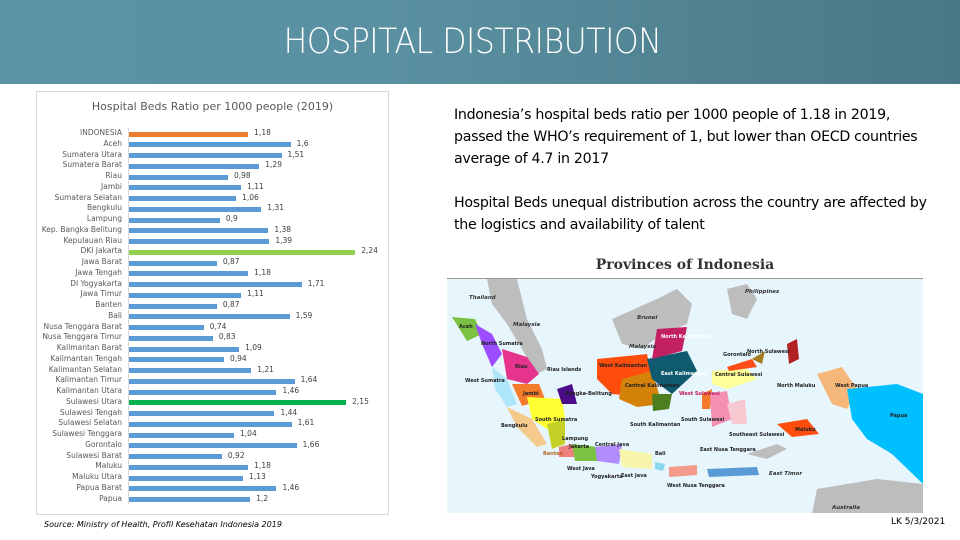  I want to click on chart-row: INDONESIA 1,18, so click(212, 133).